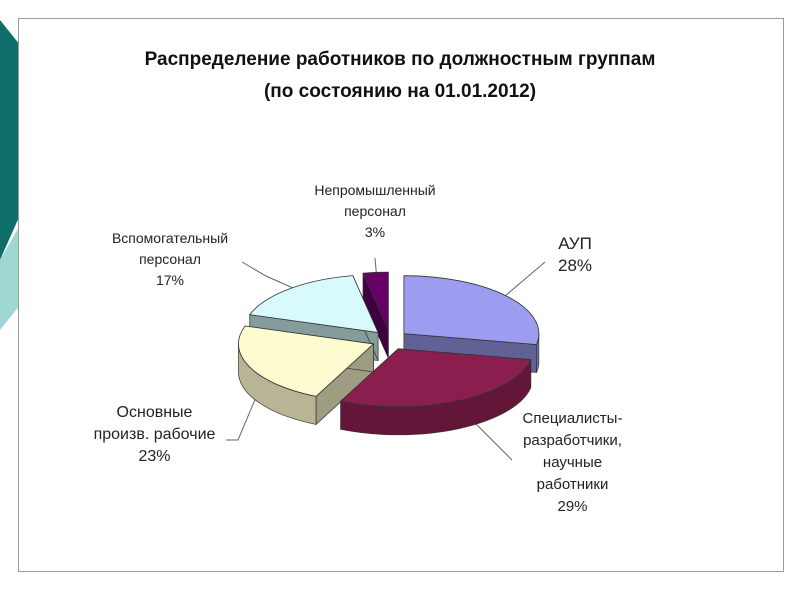 This screenshot has height=600, width=800. What do you see at coordinates (572, 506) in the screenshot?
I see `slice-value-spec: 29%` at bounding box center [572, 506].